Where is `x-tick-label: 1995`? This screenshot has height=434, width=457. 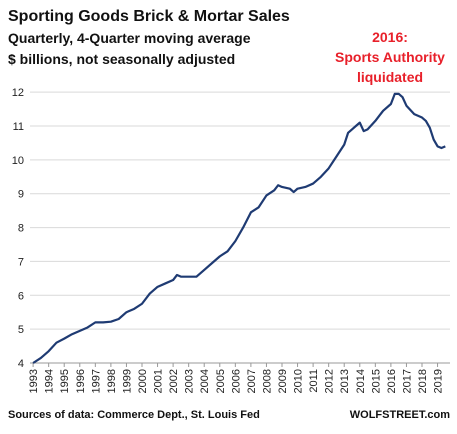 x-tick-label: 1995 is located at coordinates (65, 381).